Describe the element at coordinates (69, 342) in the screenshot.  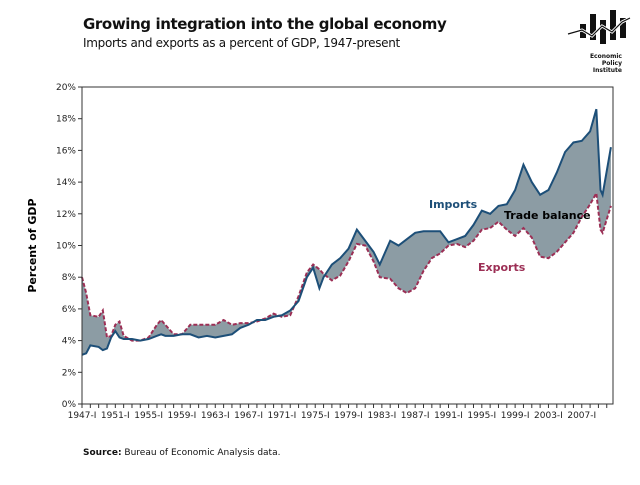
I see `y-tick-label: 4%` at that location.